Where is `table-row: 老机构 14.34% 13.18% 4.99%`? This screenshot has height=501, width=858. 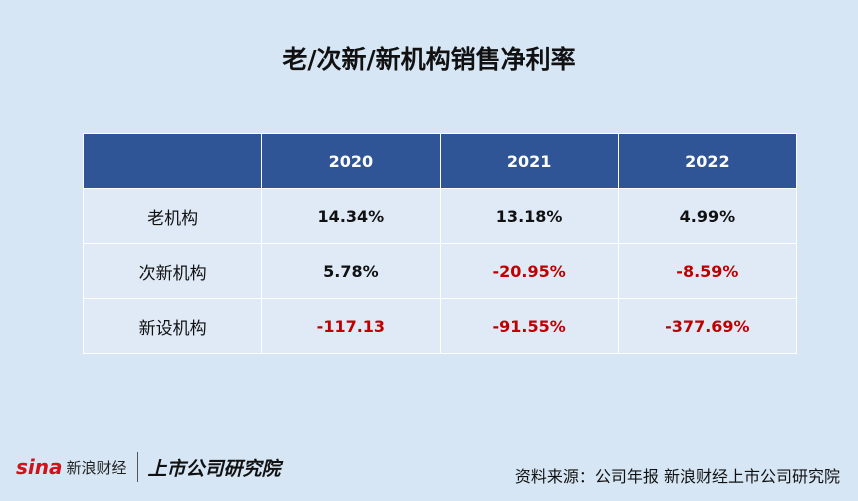
table-row: 老机构 14.34% 13.18% 4.99% is located at coordinates (440, 216).